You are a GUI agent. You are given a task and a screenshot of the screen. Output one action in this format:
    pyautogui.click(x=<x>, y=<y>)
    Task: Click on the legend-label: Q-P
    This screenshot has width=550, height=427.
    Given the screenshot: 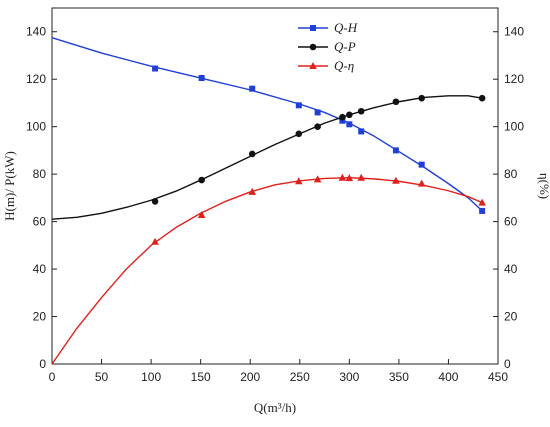 What is the action you would take?
    pyautogui.click(x=345, y=46)
    